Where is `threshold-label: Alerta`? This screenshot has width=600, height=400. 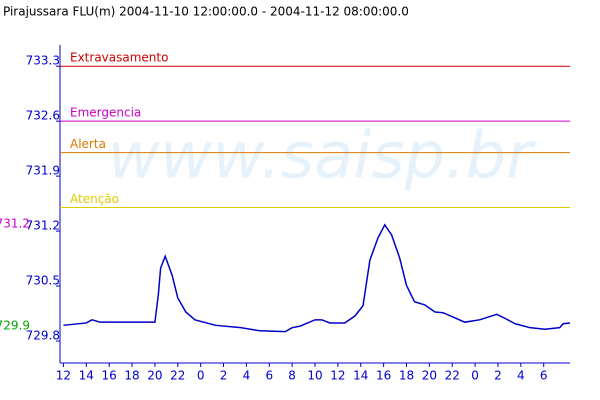 threshold-label: Alerta is located at coordinates (88, 144).